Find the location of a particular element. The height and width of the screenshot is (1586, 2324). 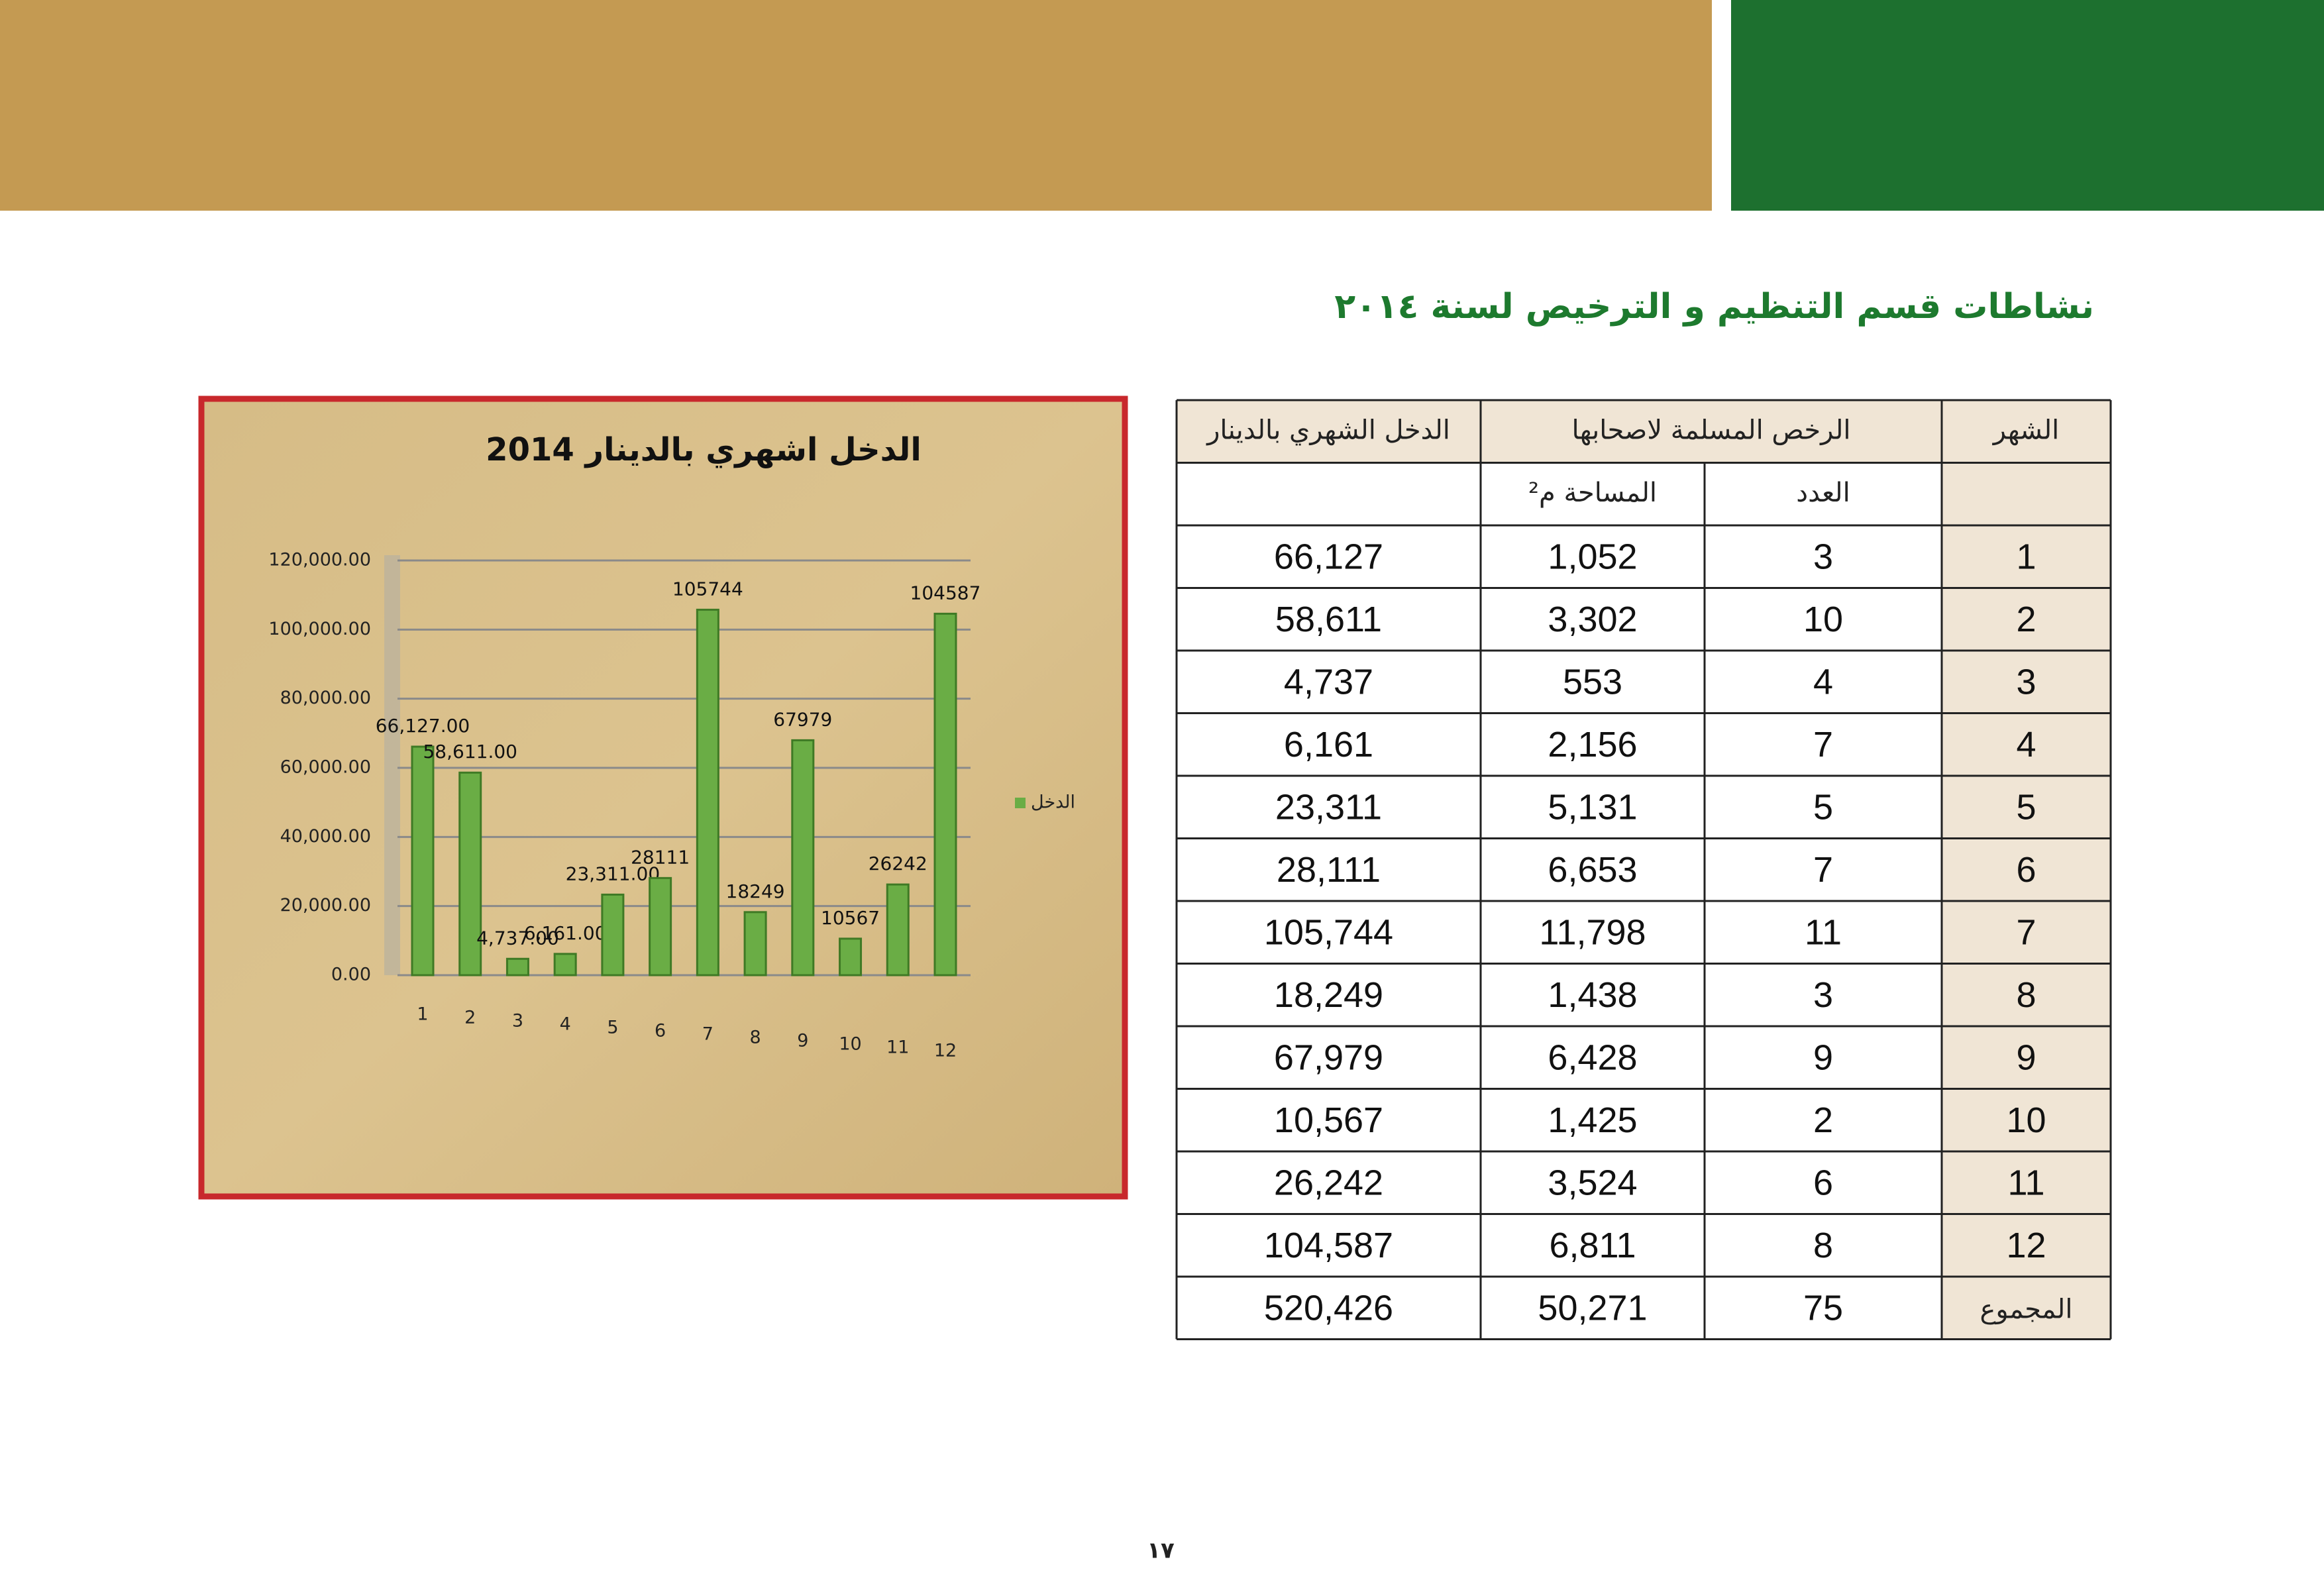

x-tick-label: 8 is located at coordinates (755, 1038).